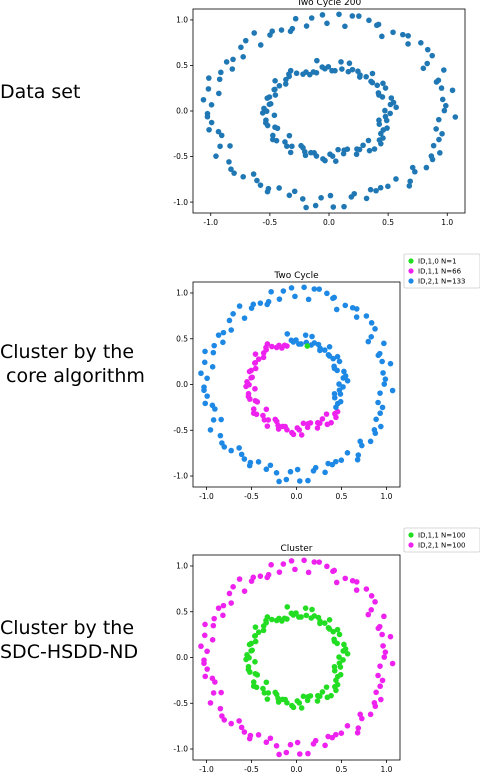 The image size is (480, 776). What do you see at coordinates (442, 282) in the screenshot?
I see `legend-label: ID,2,1 N=133` at bounding box center [442, 282].